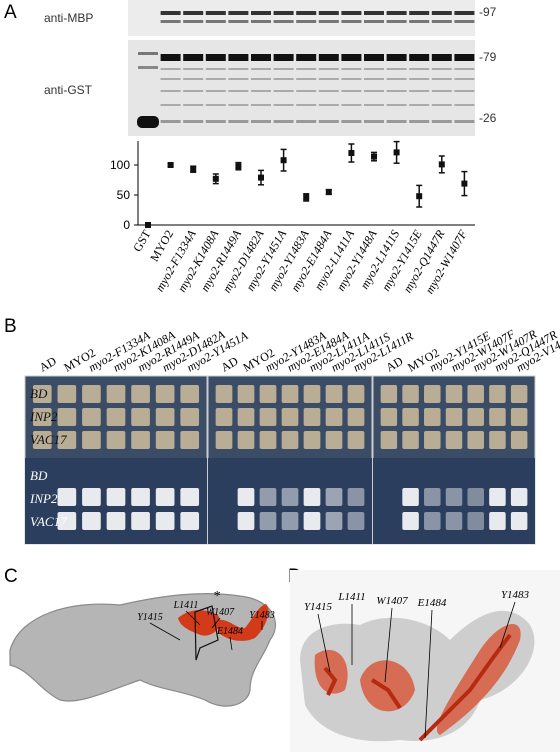  I want to click on blot-label: anti-GST, so click(68, 90).